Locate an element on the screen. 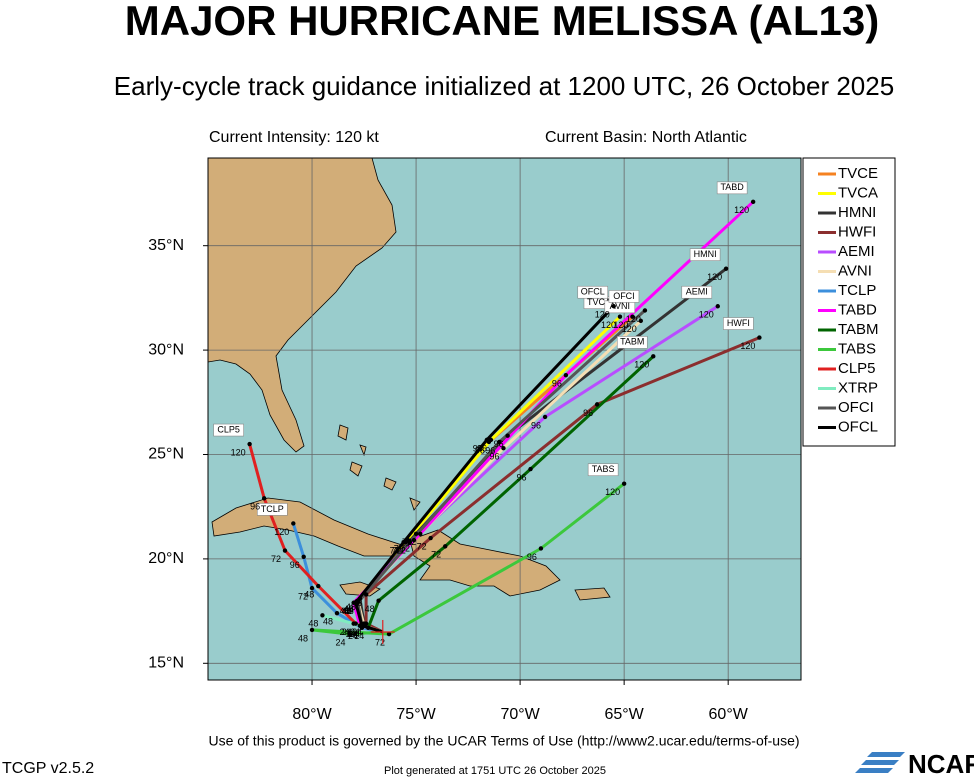 The image size is (974, 780). legend-label: OFCL is located at coordinates (858, 426).